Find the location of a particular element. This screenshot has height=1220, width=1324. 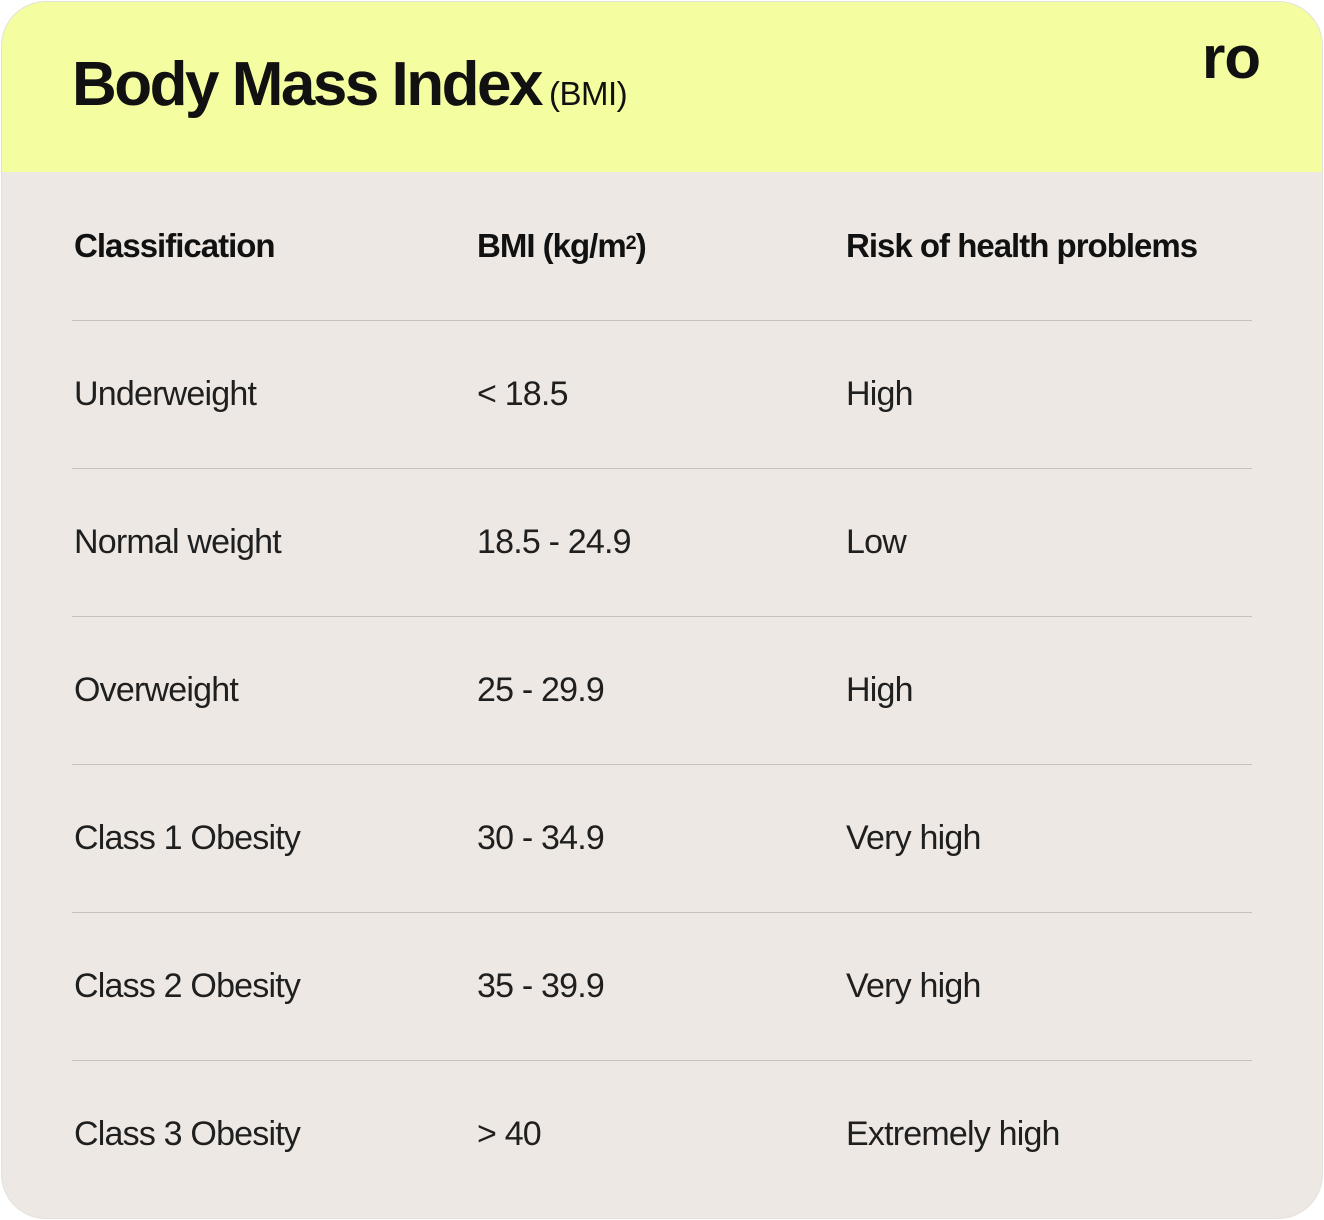

classification-cell: Class 1 Obesity is located at coordinates (187, 838).